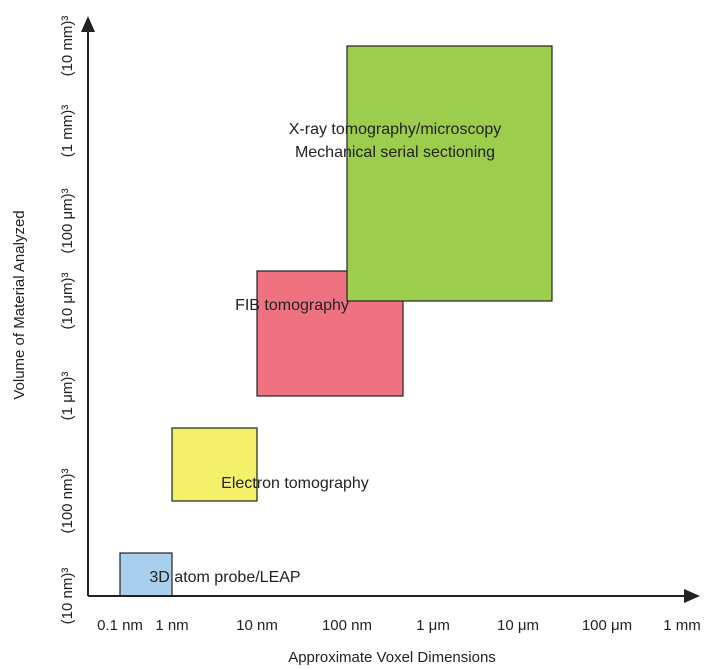 The height and width of the screenshot is (670, 712). Describe the element at coordinates (692, 596) in the screenshot. I see `x-axis-arrowhead` at that location.